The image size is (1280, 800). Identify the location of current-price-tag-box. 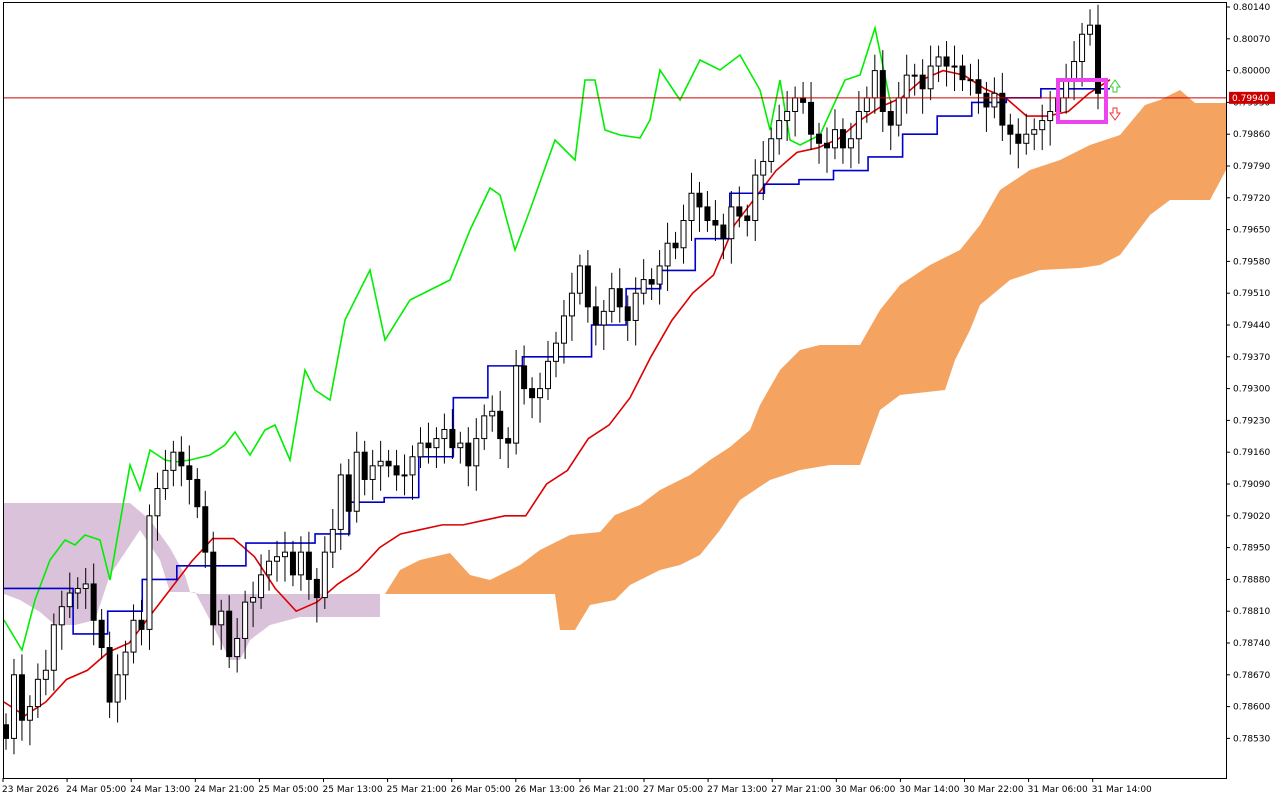
(1252, 97).